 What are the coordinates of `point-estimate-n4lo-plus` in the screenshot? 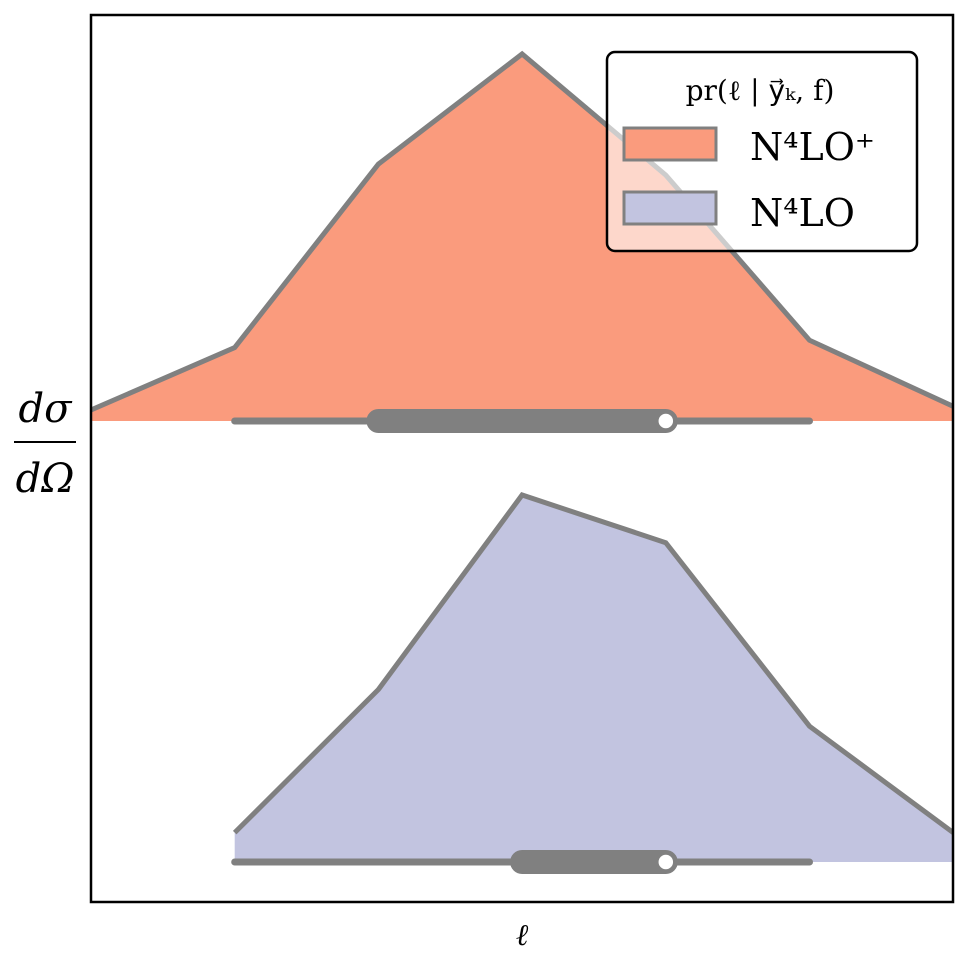 It's located at (666, 421).